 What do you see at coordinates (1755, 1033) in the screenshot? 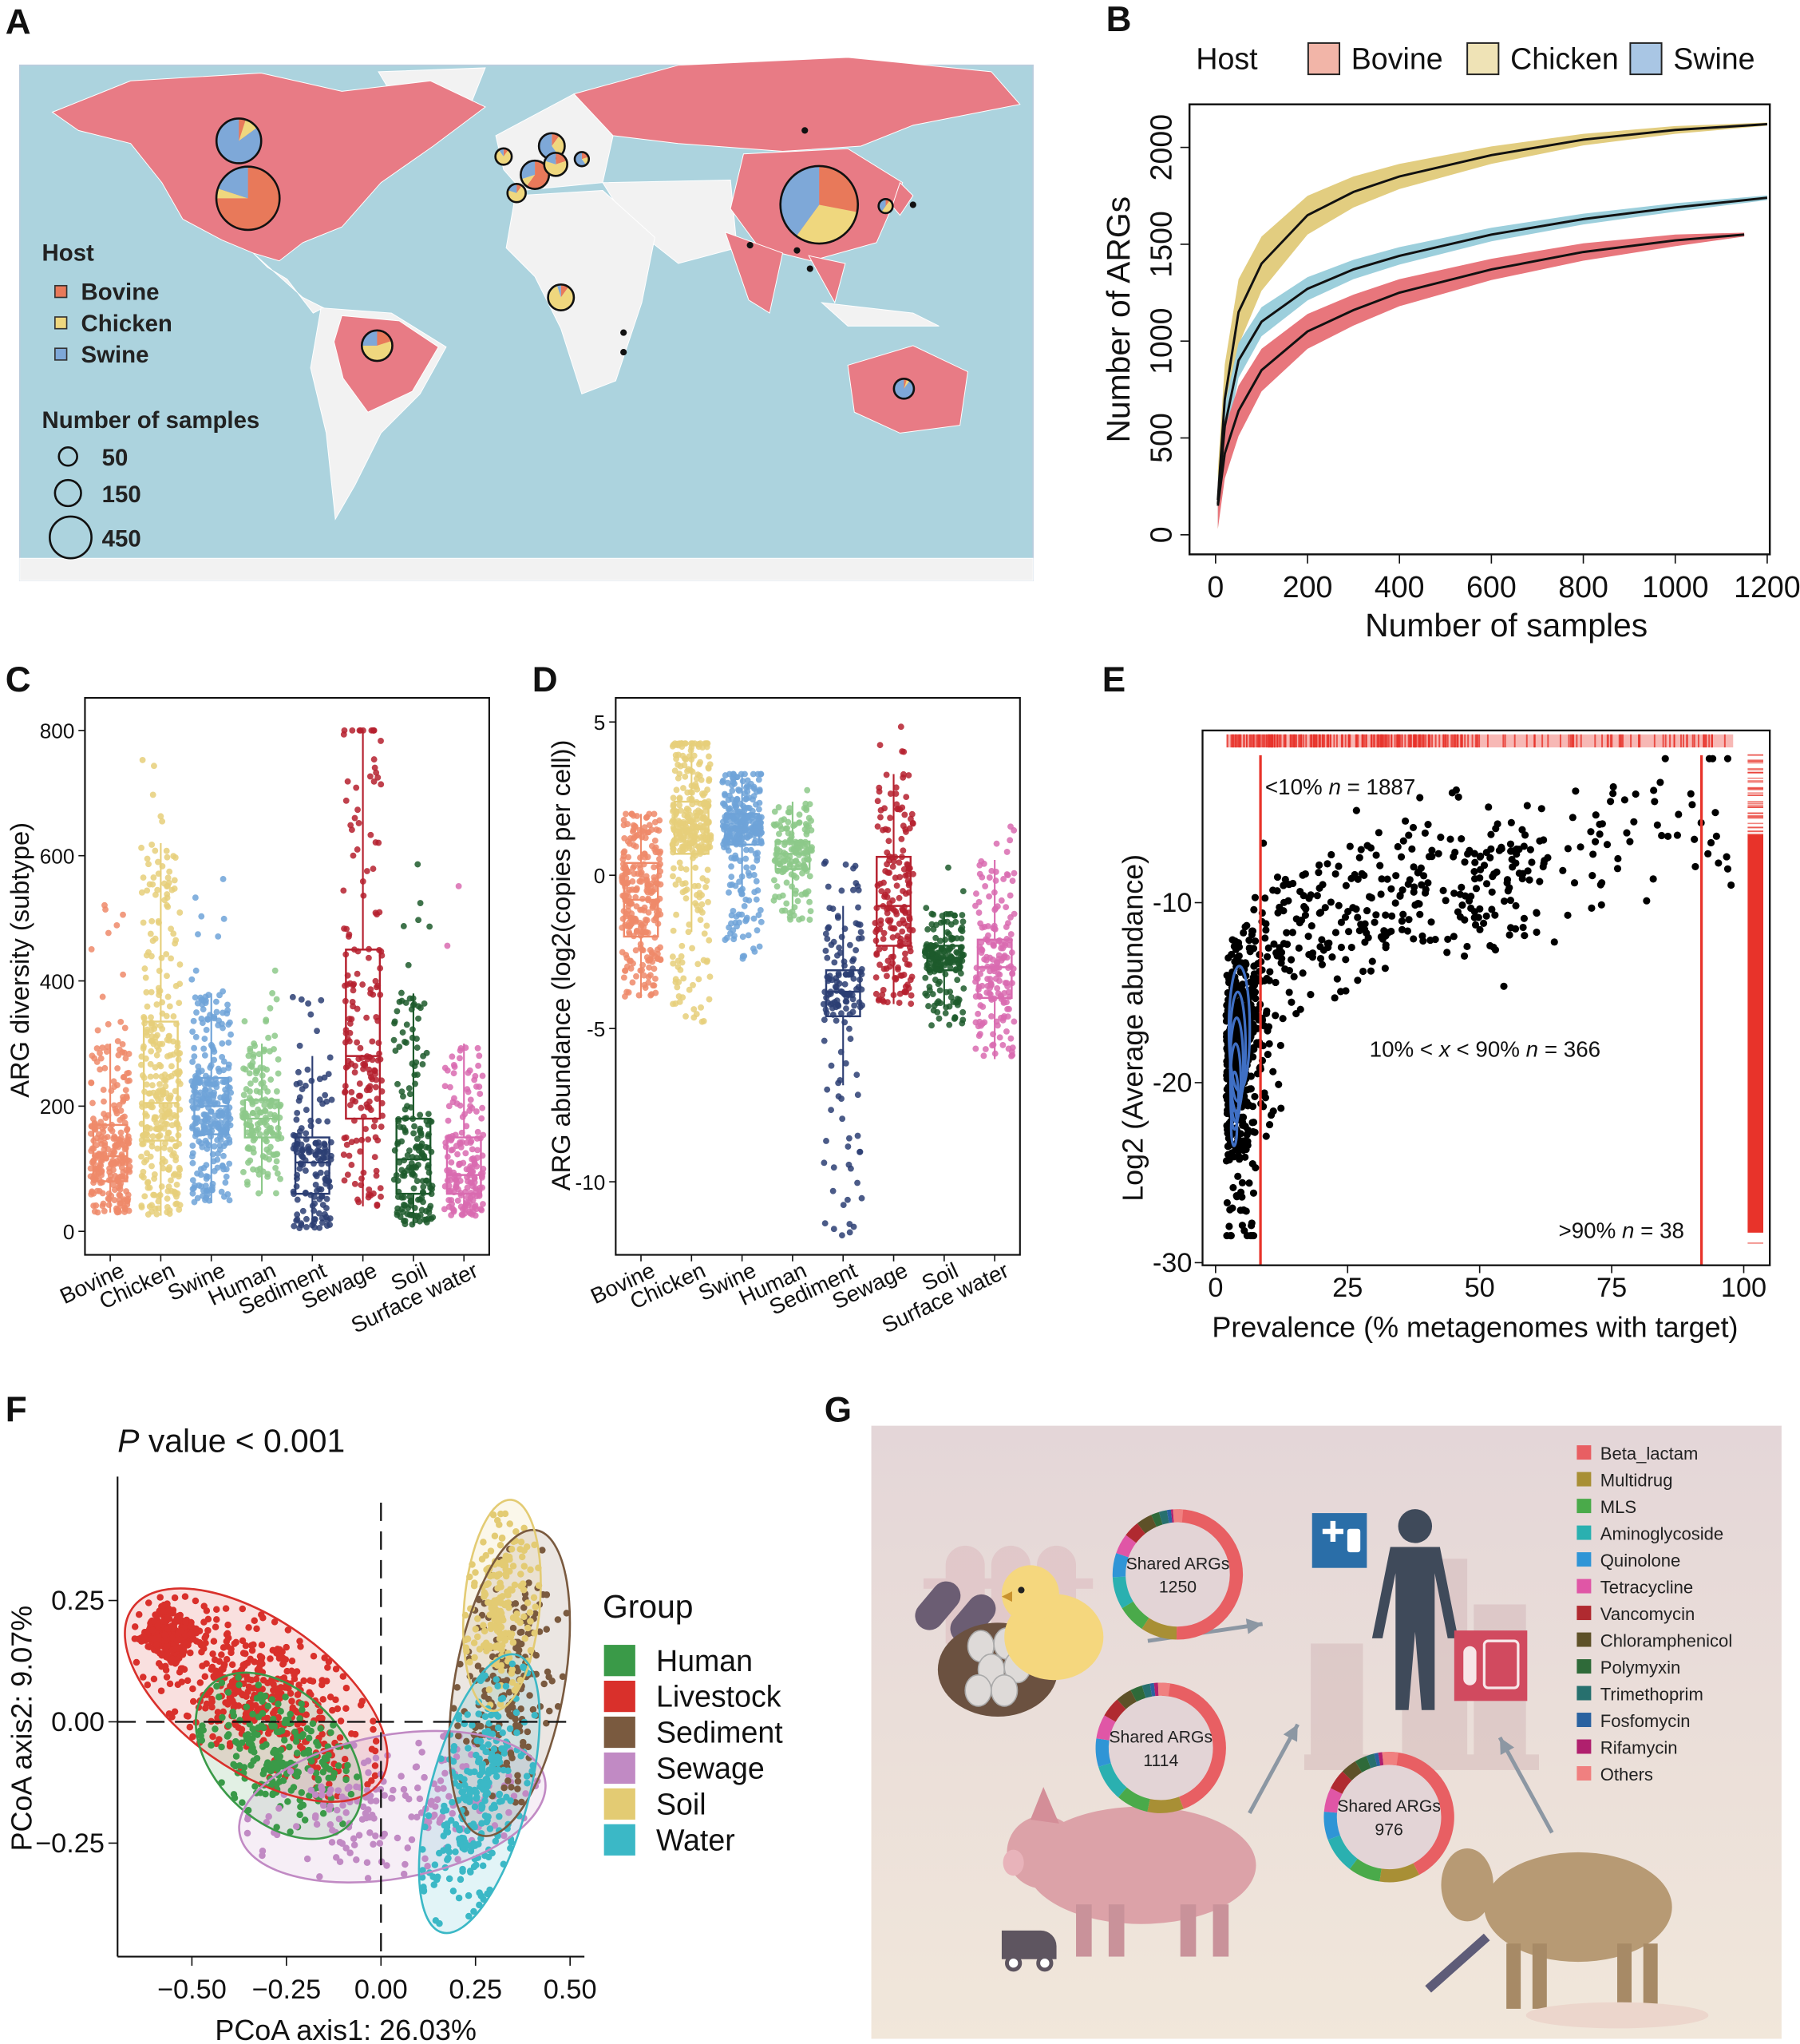
I see `rug-band-right` at bounding box center [1755, 1033].